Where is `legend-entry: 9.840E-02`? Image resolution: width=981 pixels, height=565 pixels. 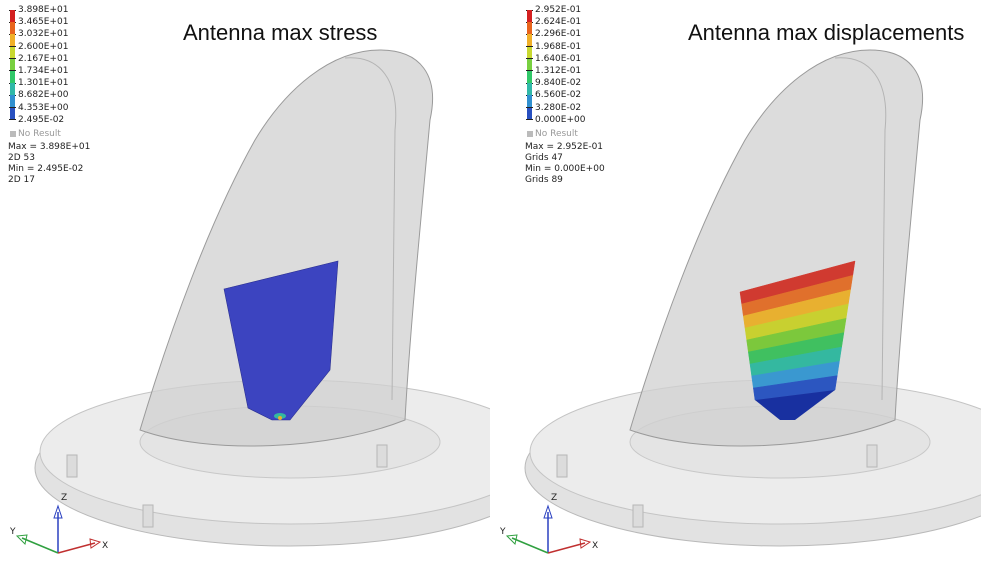
legend-entry: 9.840E-02 is located at coordinates (565, 86).